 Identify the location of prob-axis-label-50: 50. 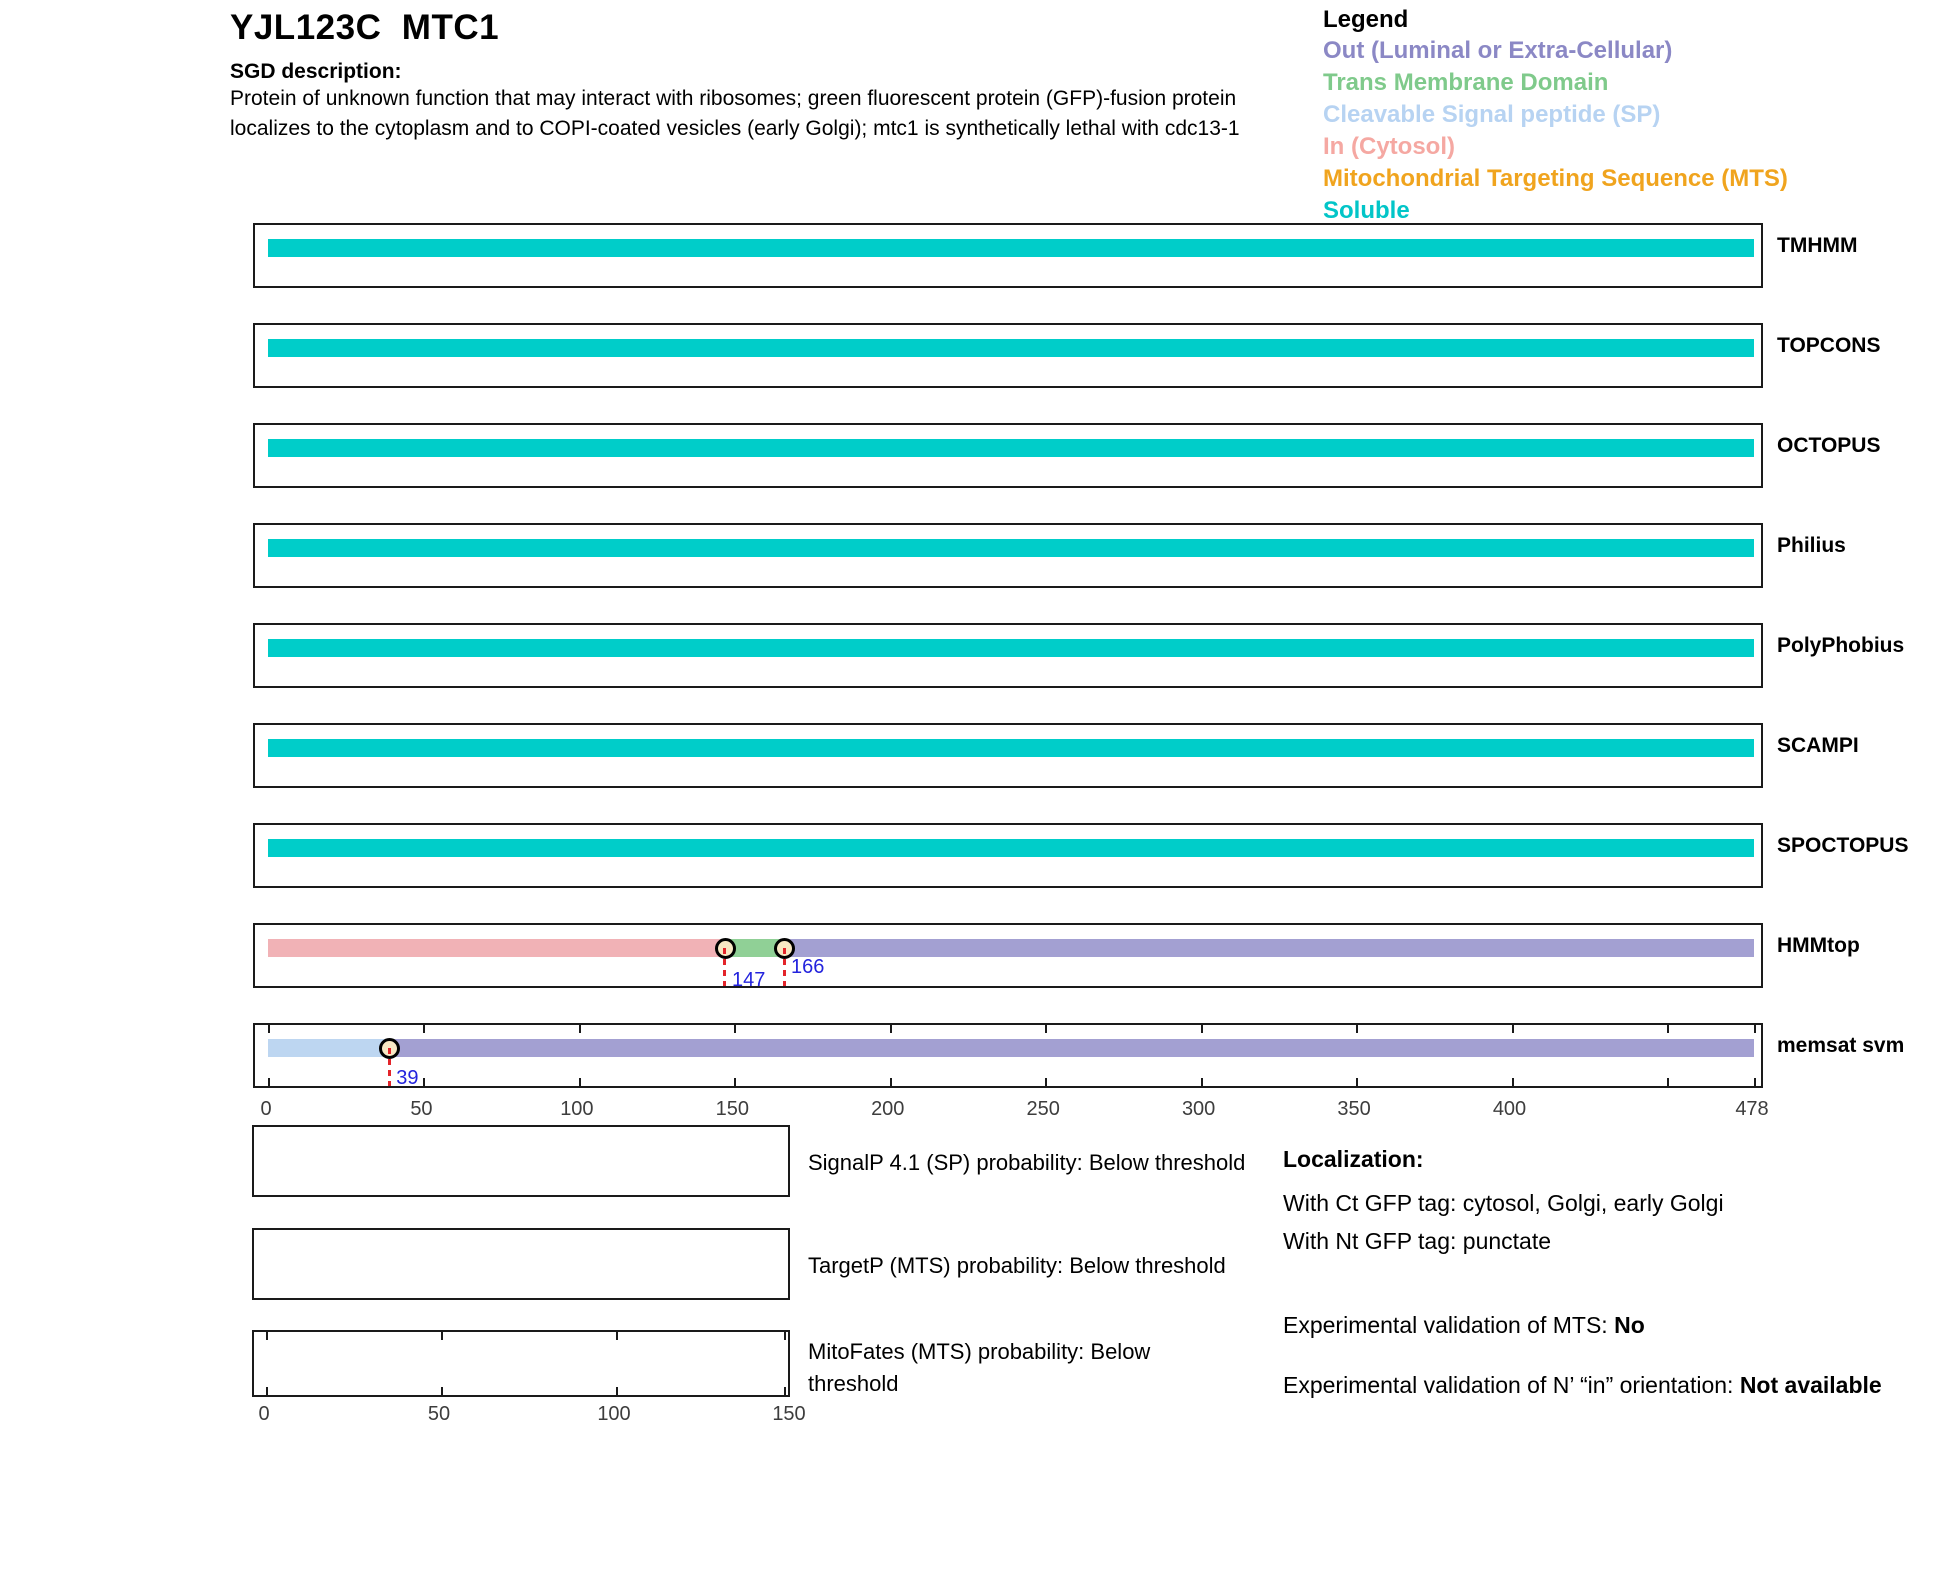
(439, 1414).